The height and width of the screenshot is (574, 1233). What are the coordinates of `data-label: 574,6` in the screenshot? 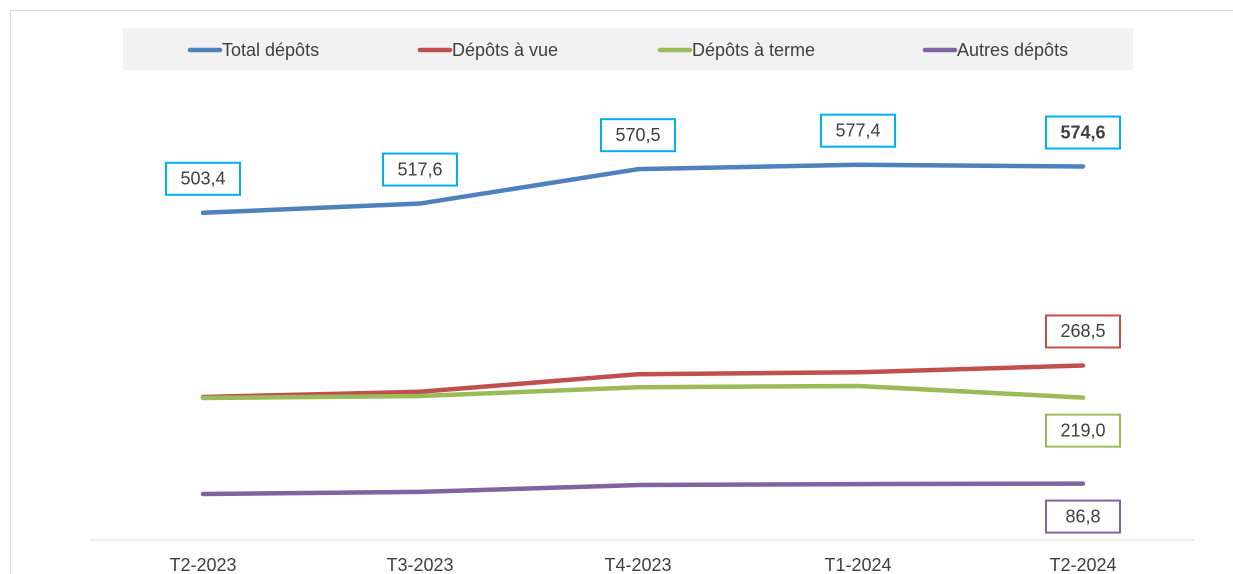 It's located at (1082, 132).